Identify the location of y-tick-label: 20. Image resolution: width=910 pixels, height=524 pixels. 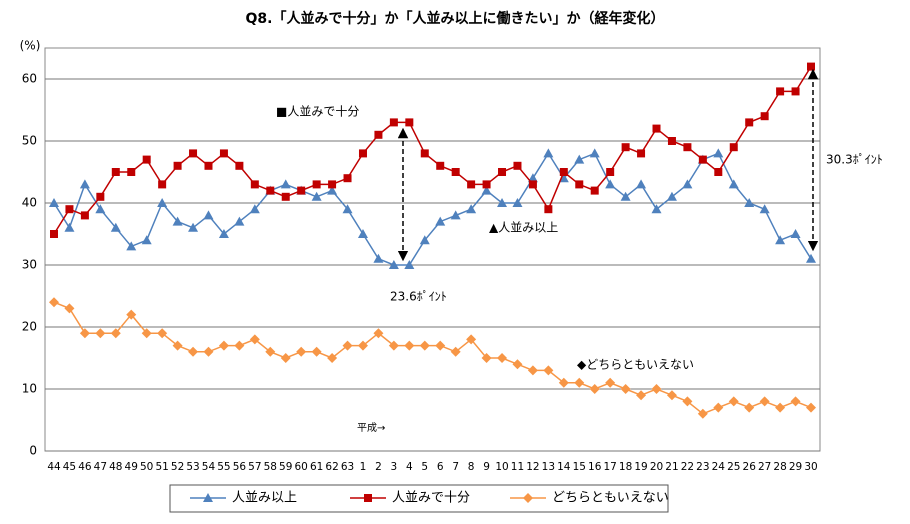
(29, 327).